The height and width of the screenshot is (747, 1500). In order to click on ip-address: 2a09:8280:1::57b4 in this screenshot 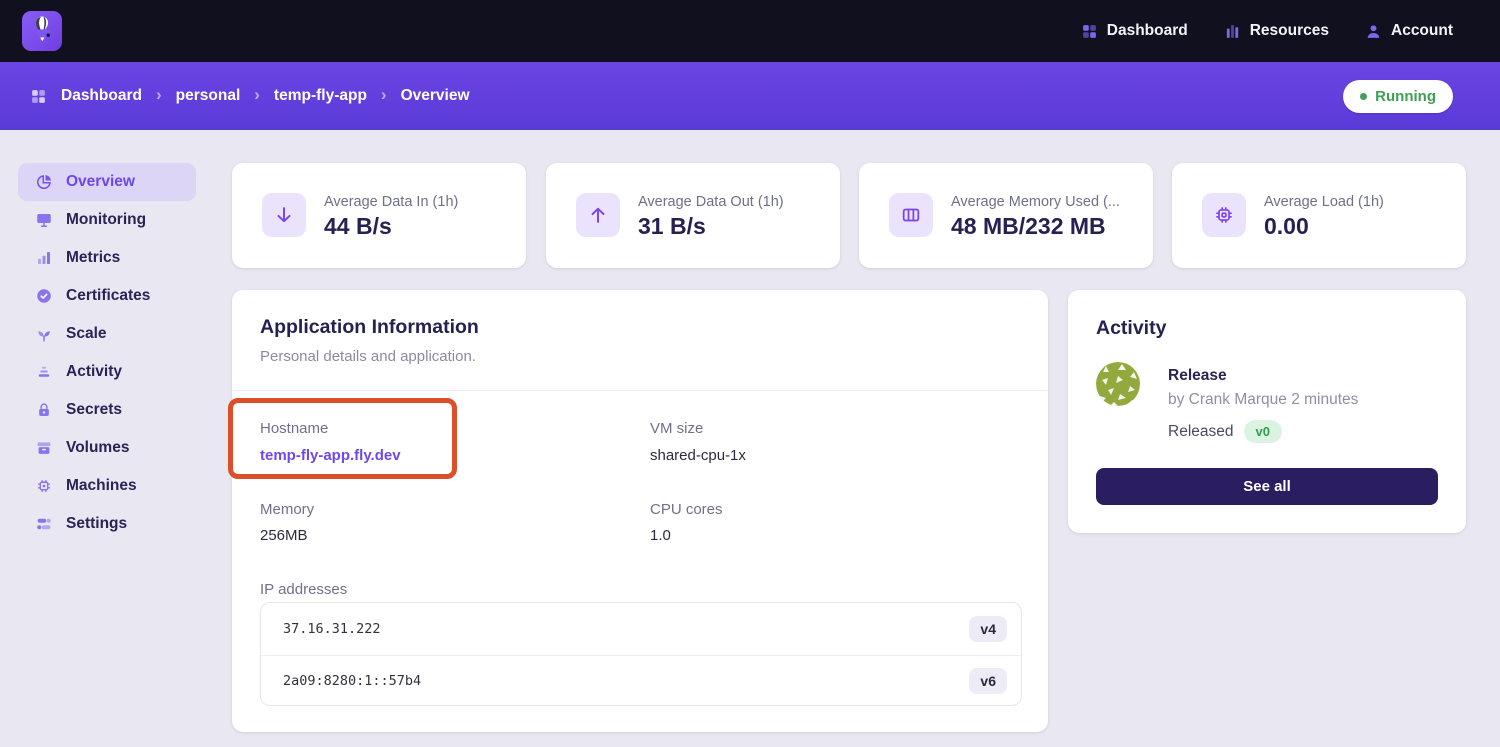, I will do `click(352, 680)`.